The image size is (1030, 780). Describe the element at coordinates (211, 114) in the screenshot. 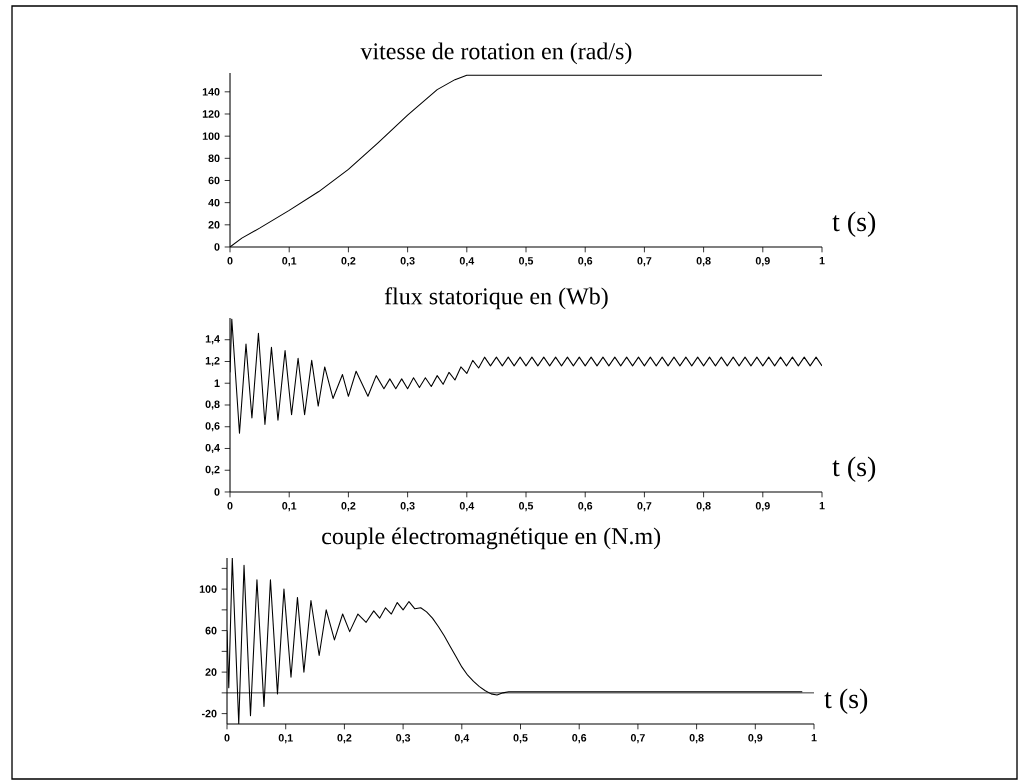

I see `y-tick-label: 120` at that location.